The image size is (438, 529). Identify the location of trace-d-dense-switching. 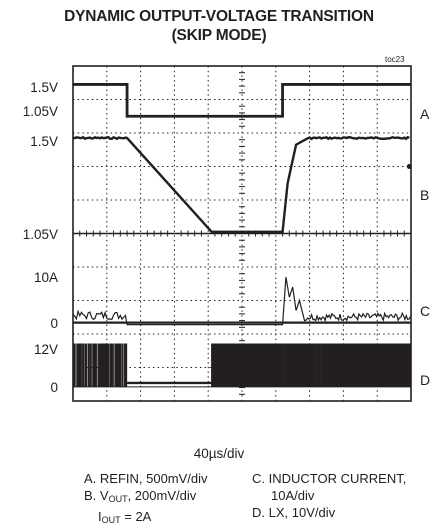
(248, 365).